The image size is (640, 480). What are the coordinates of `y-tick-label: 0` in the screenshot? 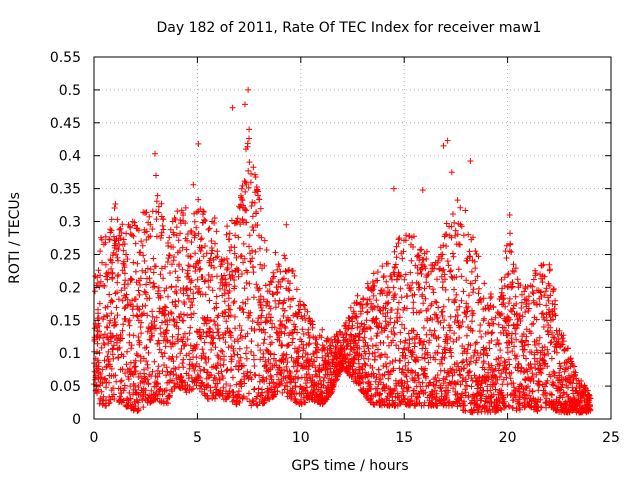 It's located at (76, 420).